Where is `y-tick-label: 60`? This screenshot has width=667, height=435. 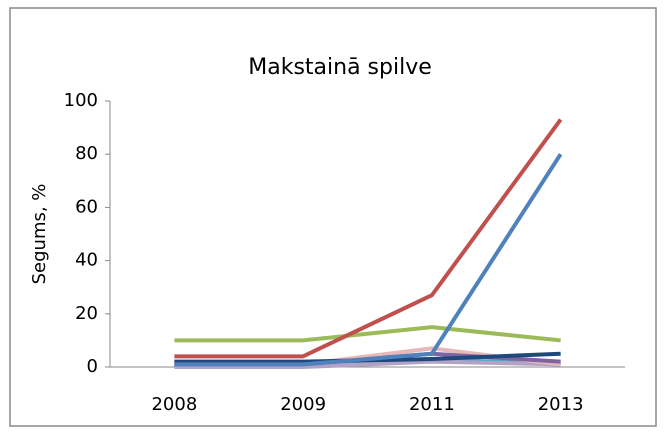 y-tick-label: 60 is located at coordinates (86, 206).